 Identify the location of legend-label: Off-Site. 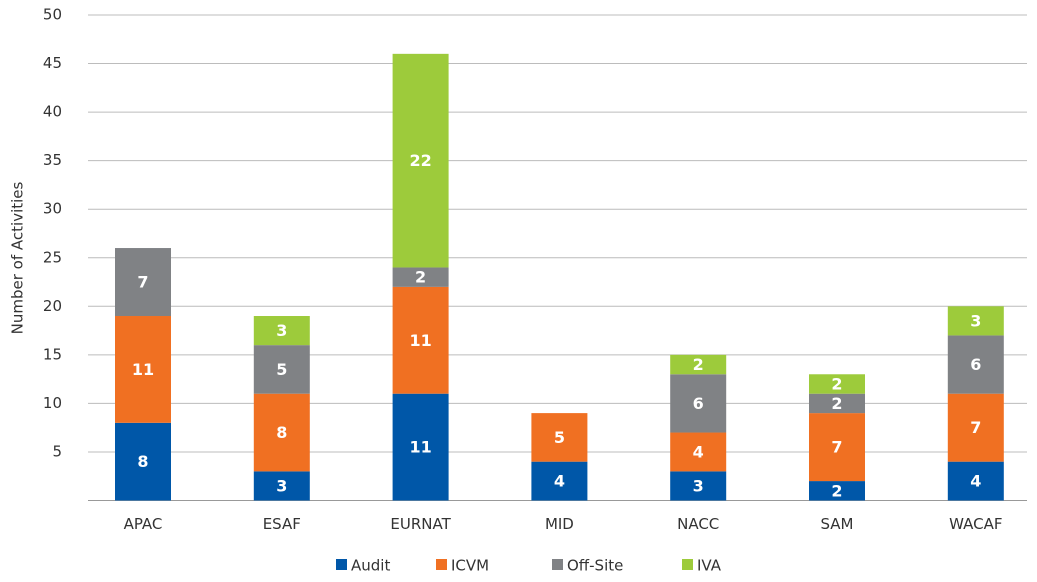
(595, 566).